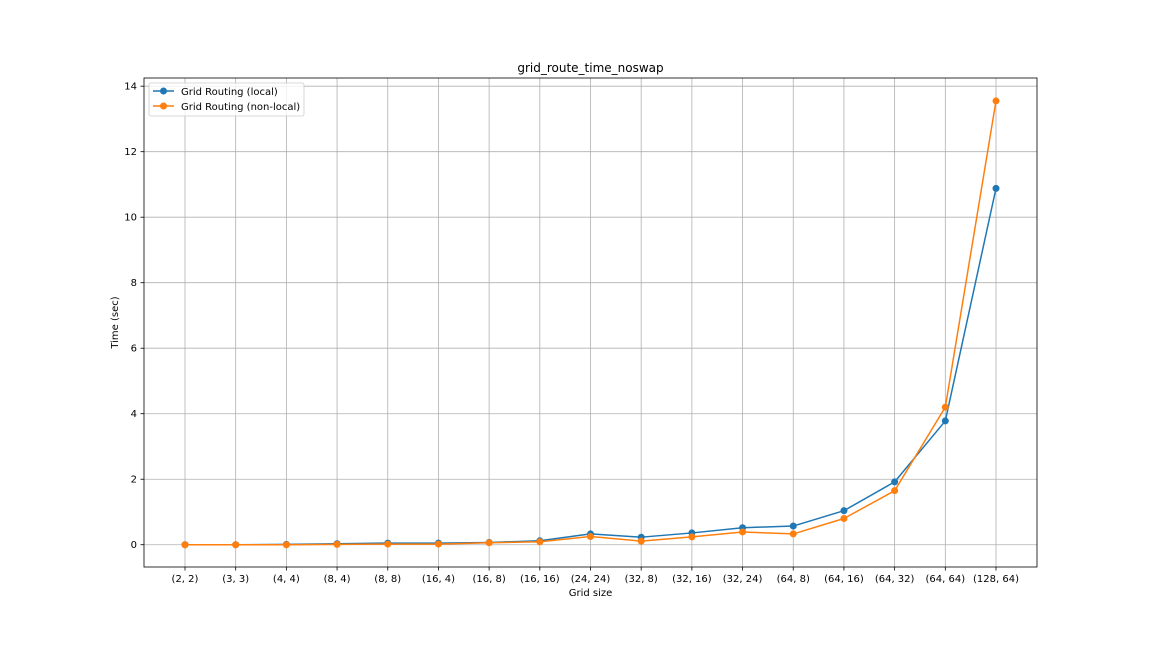 This screenshot has height=652, width=1152. I want to click on legend-marker-non-local, so click(163, 106).